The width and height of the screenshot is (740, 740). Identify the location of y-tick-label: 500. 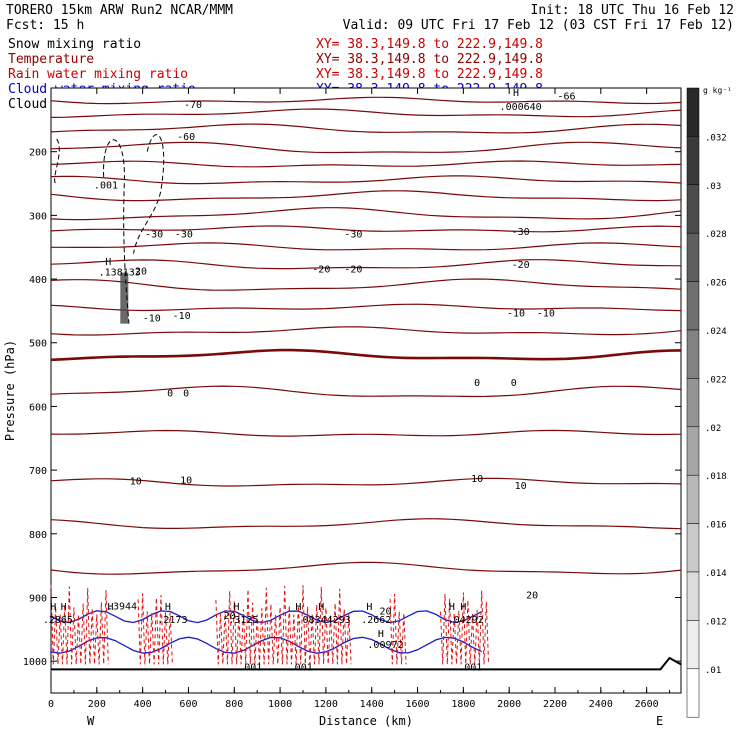
(38, 344).